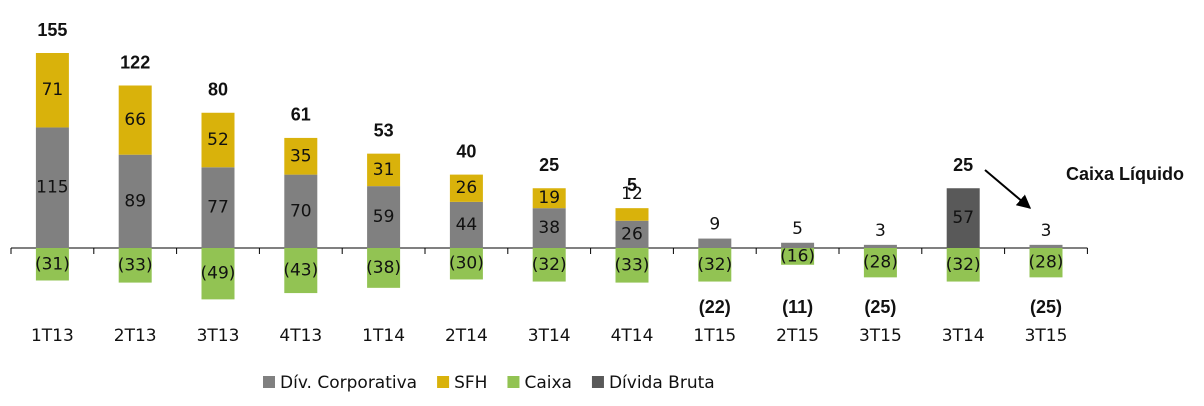 The height and width of the screenshot is (406, 1204). What do you see at coordinates (797, 307) in the screenshot?
I see `total-label: (11)` at bounding box center [797, 307].